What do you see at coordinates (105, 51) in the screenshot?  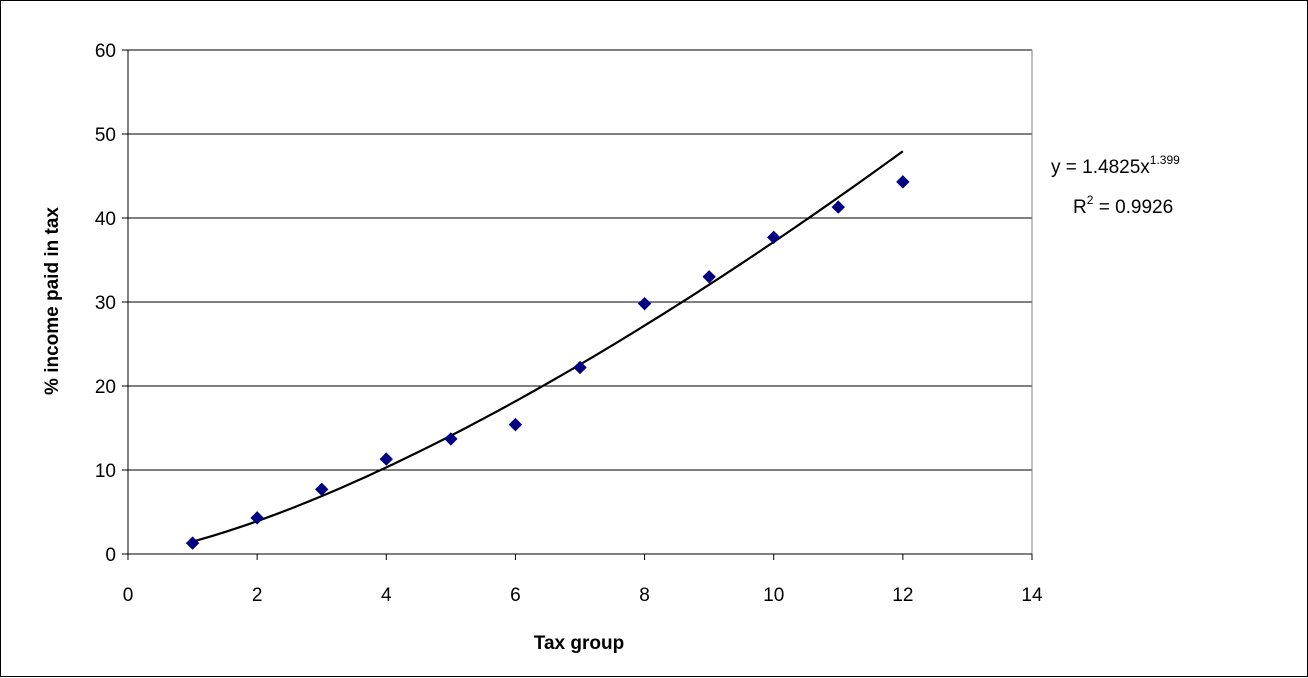 I see `y-tick-label: 60` at bounding box center [105, 51].